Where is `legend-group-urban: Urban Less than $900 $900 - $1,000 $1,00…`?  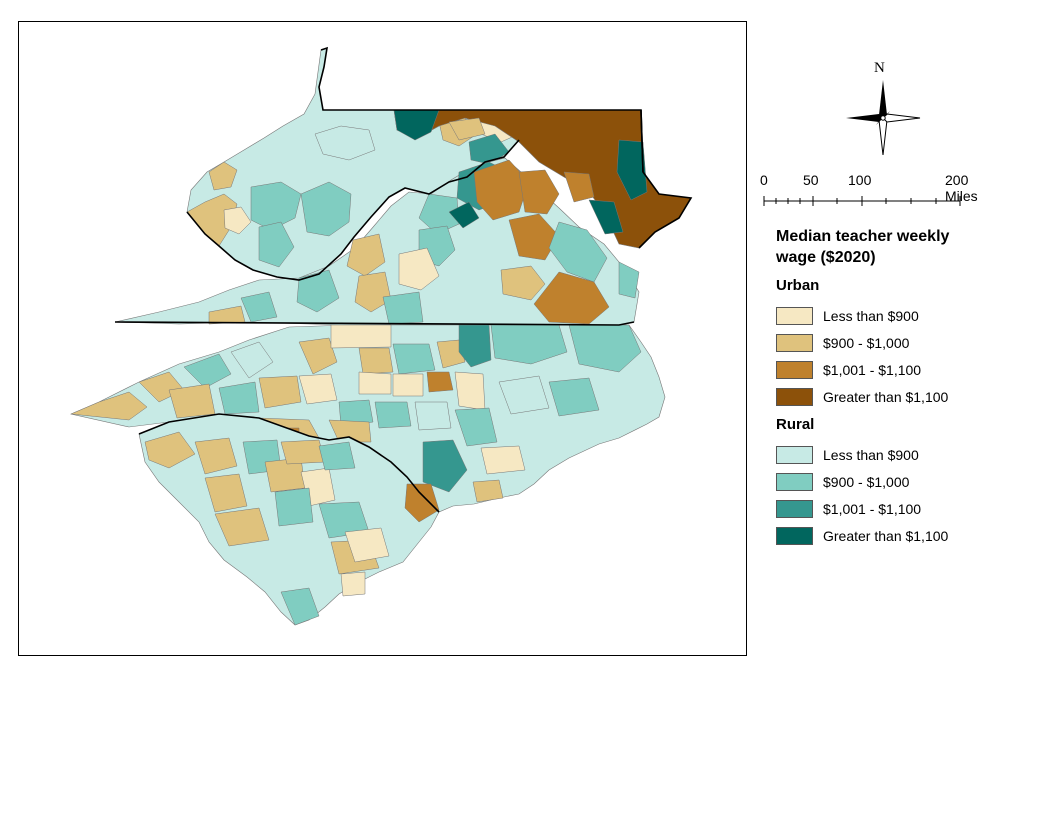
legend-group-urban: Urban Less than $900 $900 - $1,000 $1,00… is located at coordinates (911, 343).